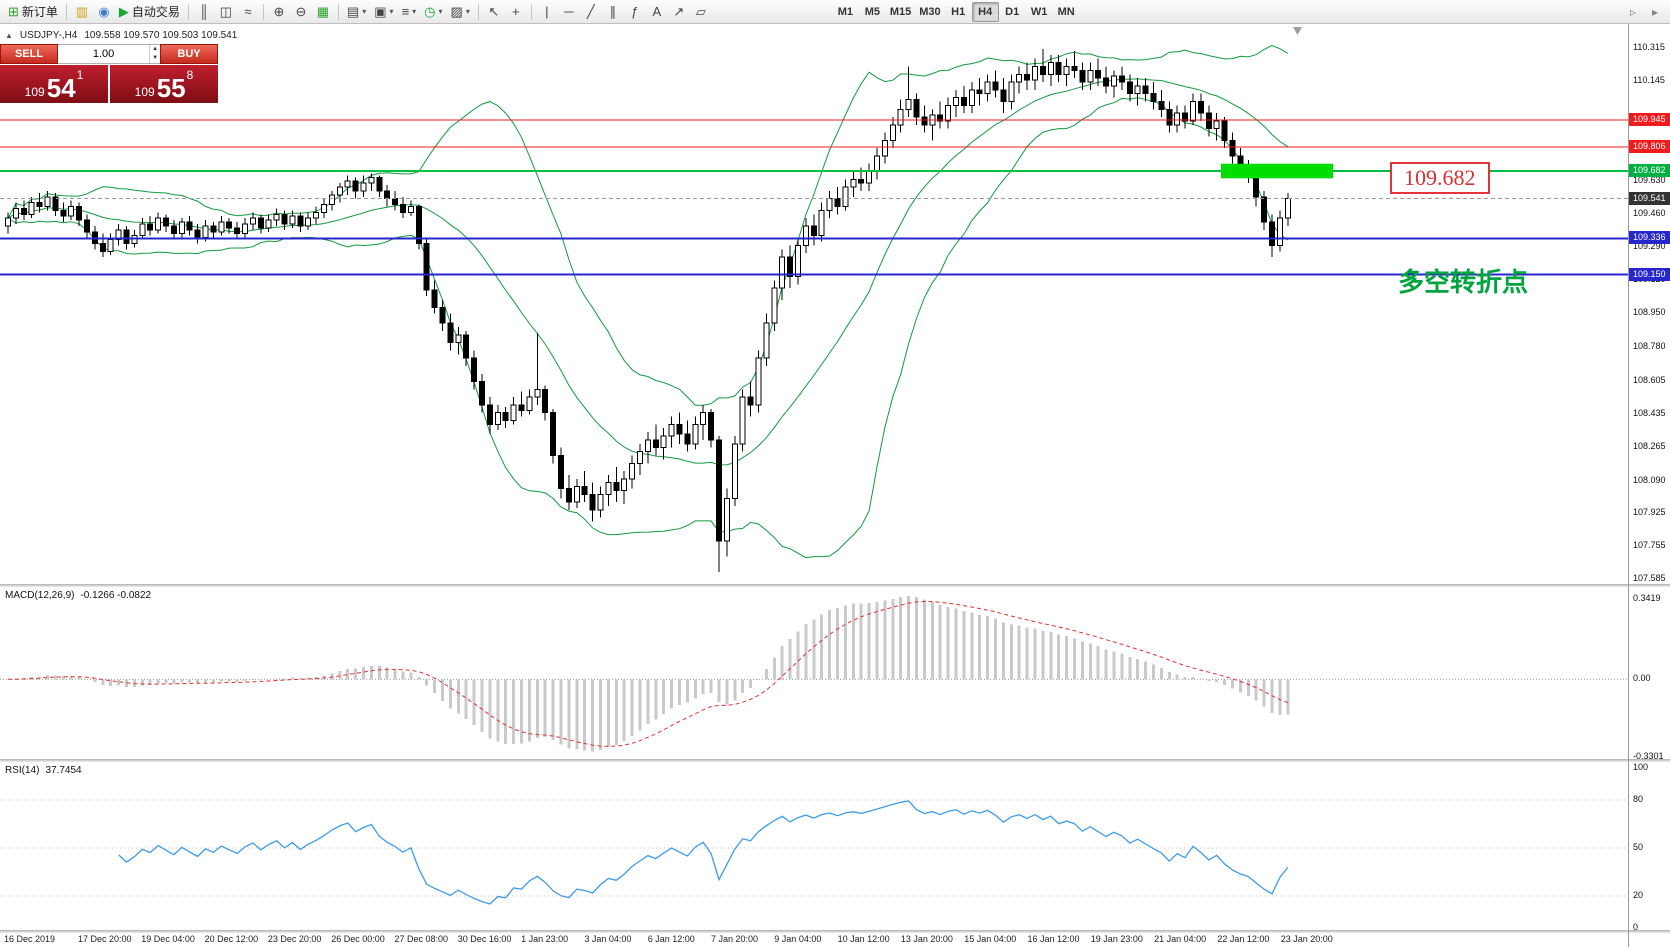 The width and height of the screenshot is (1670, 947). Describe the element at coordinates (231, 939) in the screenshot. I see `time-axis-label: 20 Dec 12:00` at that location.